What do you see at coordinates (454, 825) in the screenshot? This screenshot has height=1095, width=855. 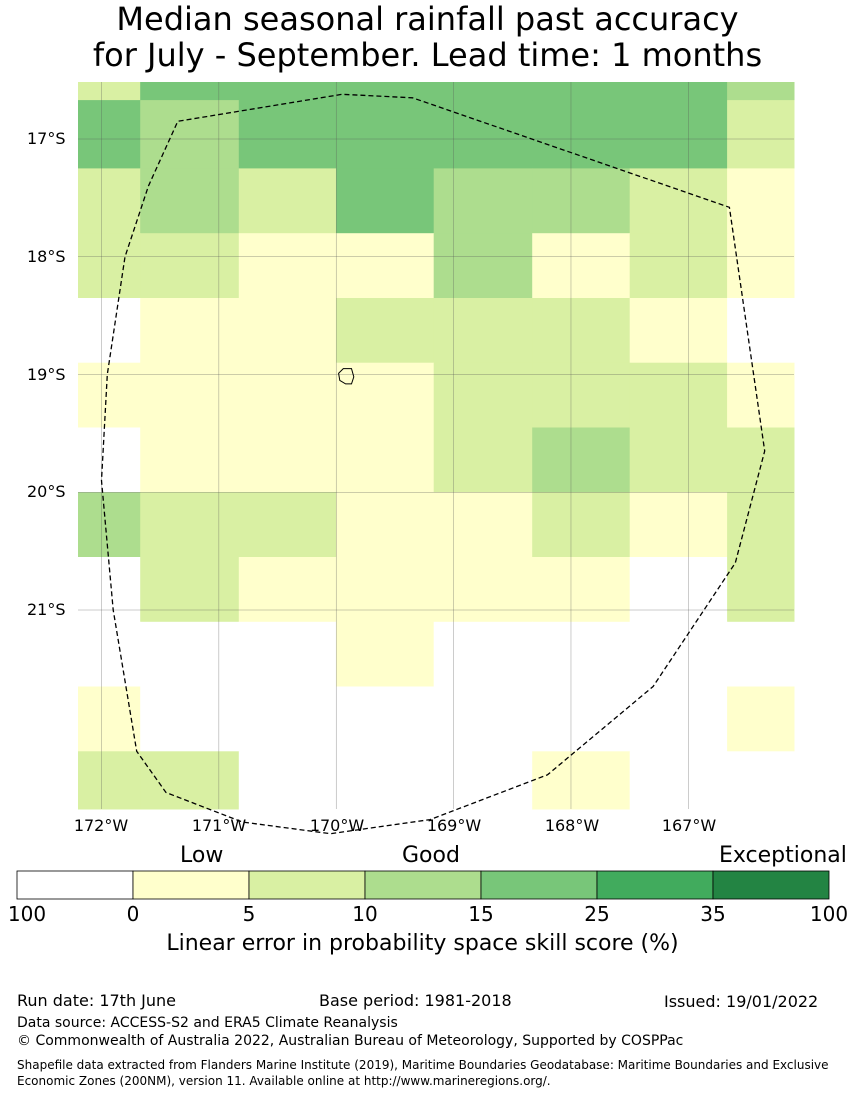 I see `lon-label-169w: 169°W` at bounding box center [454, 825].